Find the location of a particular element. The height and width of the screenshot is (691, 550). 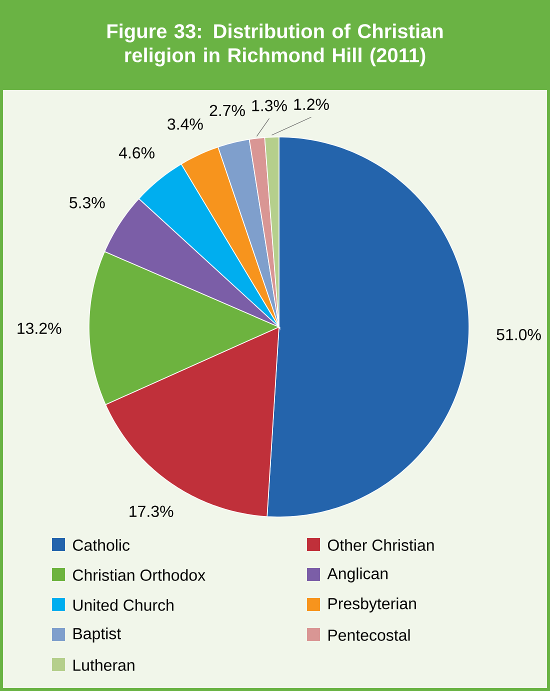

legend-label: Baptist is located at coordinates (97, 635).